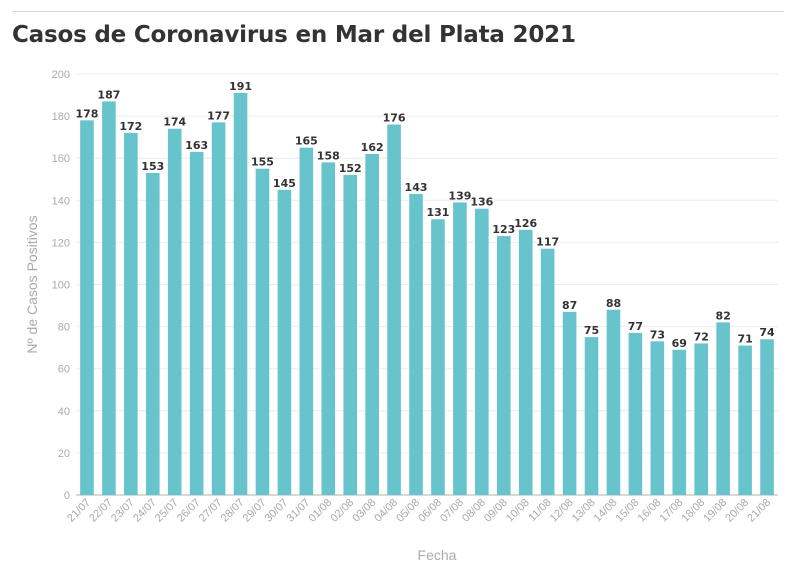  I want to click on x-tick-label: 17/08, so click(671, 511).